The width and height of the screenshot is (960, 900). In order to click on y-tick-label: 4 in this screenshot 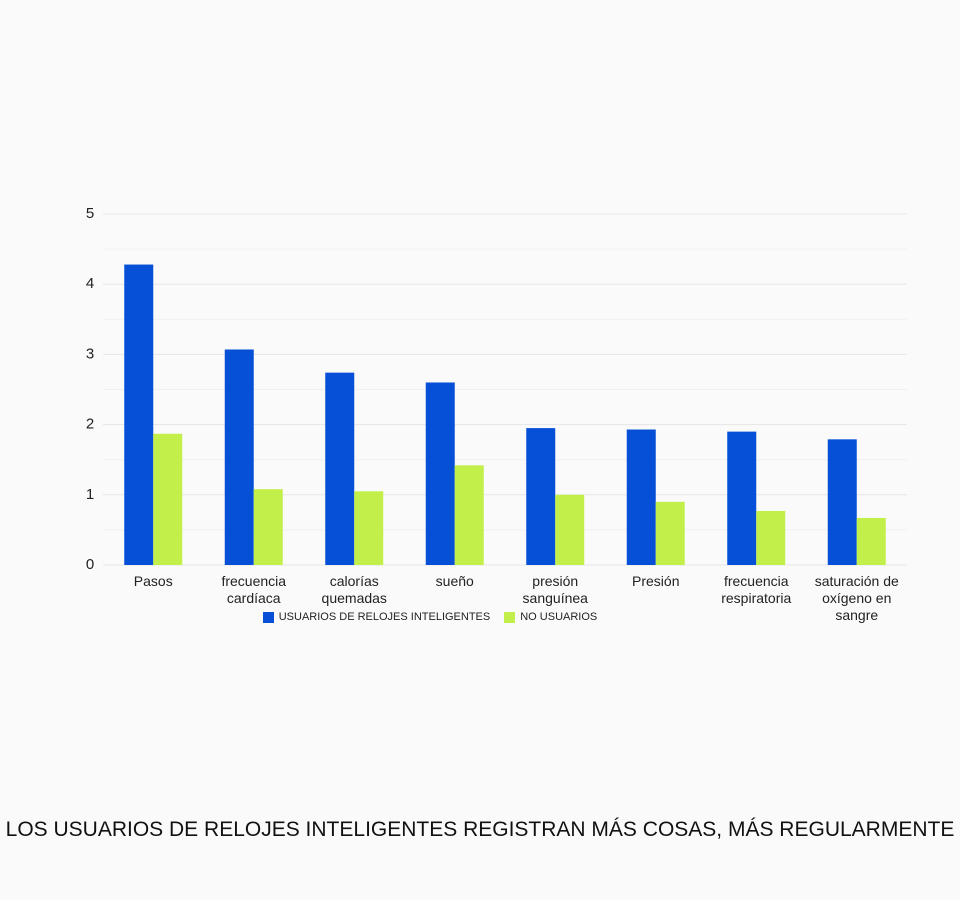, I will do `click(90, 283)`.